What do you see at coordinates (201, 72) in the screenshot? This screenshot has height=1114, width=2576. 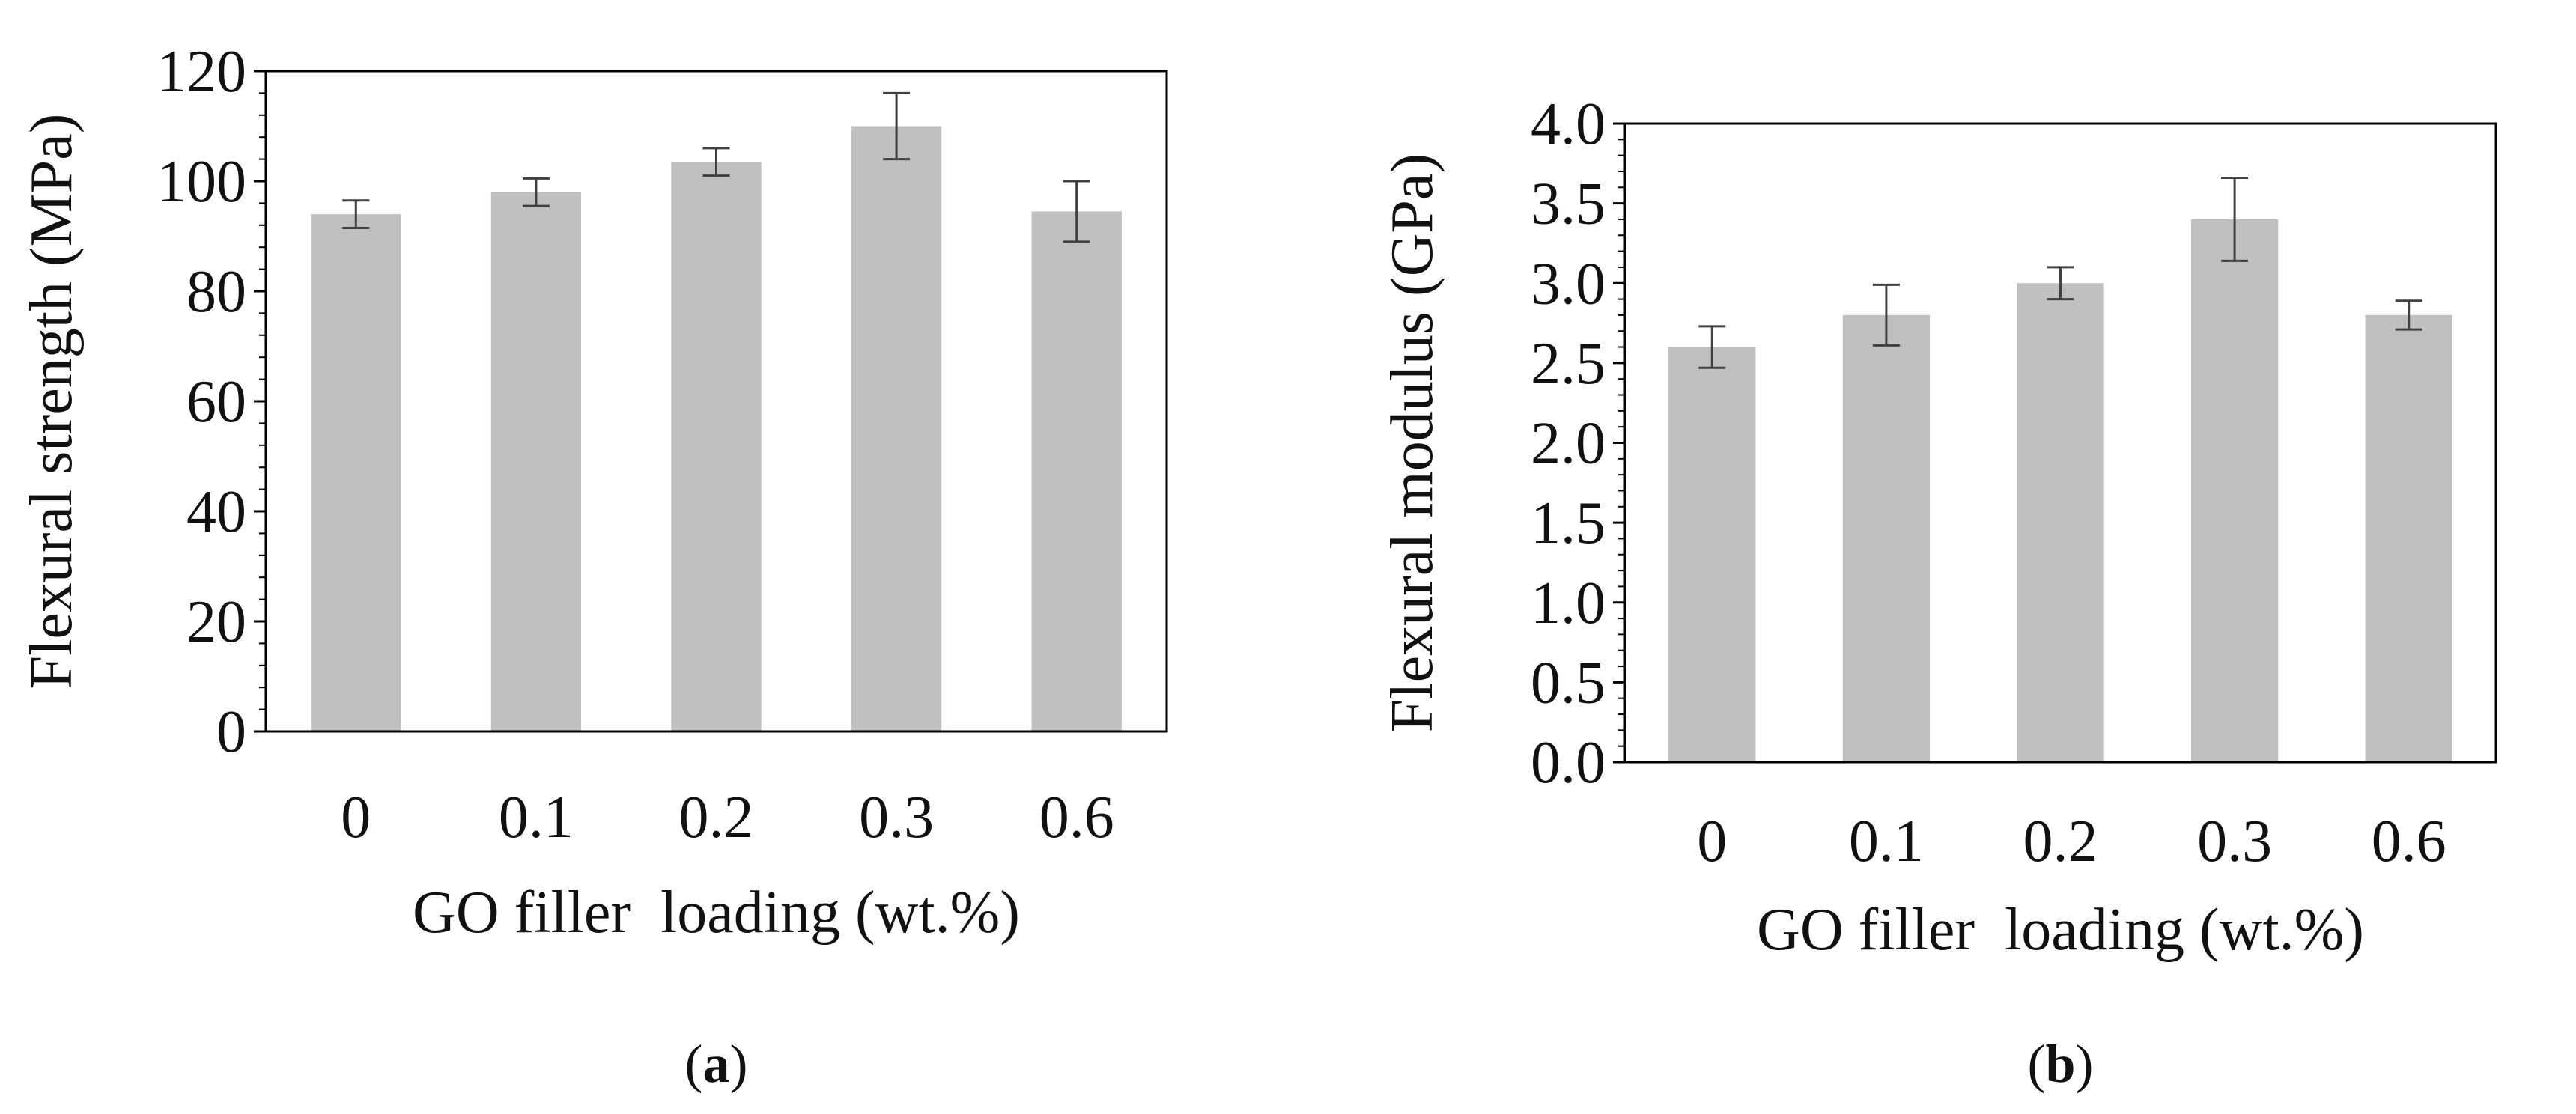 I see `y-tick-label: 120` at bounding box center [201, 72].